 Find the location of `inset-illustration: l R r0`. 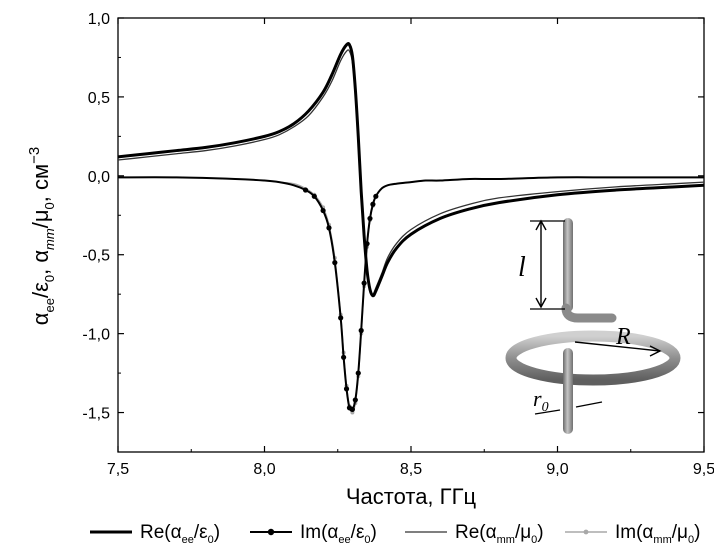

inset-illustration: l R r0 is located at coordinates (593, 326).